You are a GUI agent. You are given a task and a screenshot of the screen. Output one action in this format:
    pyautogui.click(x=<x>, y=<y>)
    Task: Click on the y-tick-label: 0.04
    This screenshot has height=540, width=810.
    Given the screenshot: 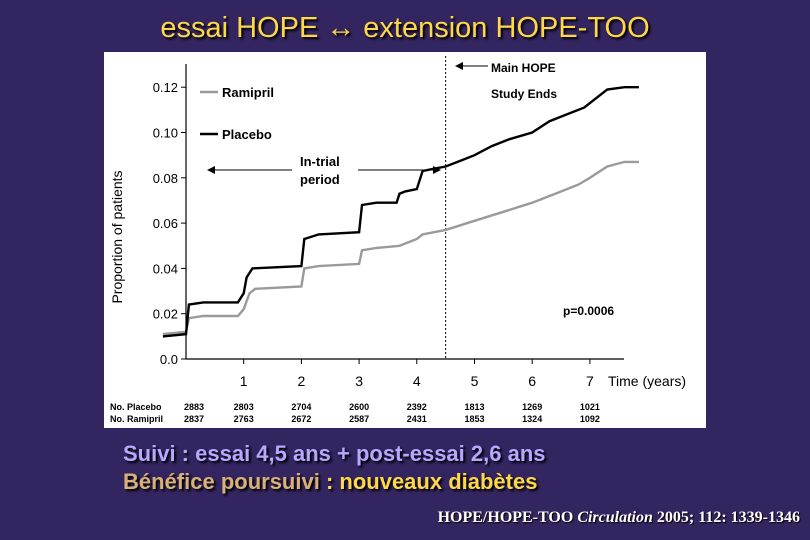 What is the action you would take?
    pyautogui.click(x=165, y=268)
    